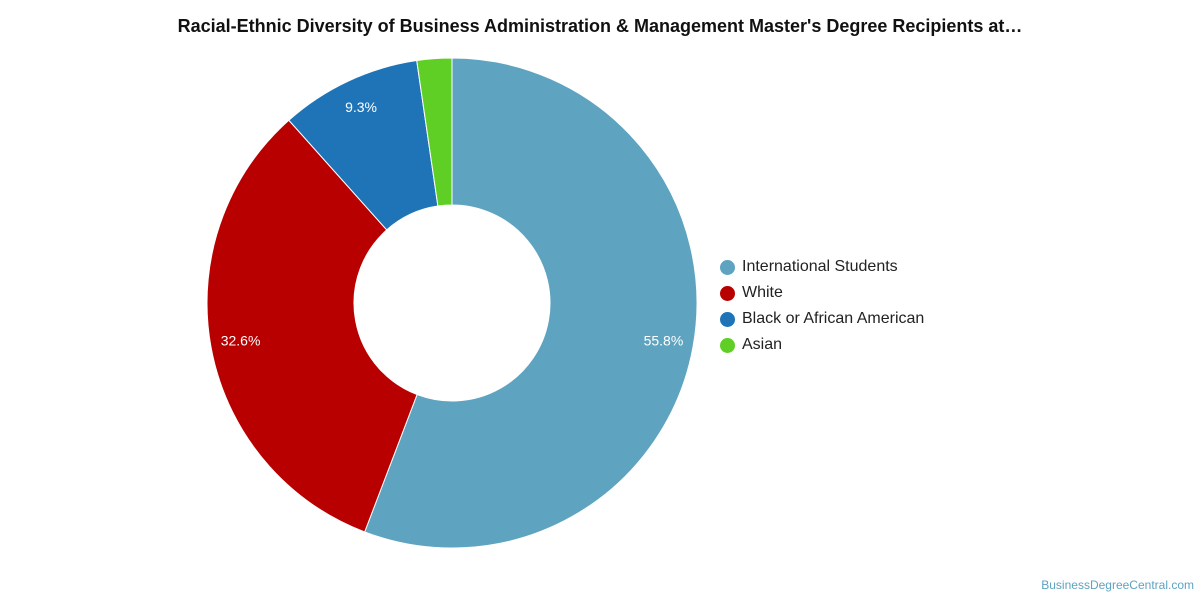 This screenshot has height=600, width=1200. Describe the element at coordinates (822, 345) in the screenshot. I see `legend-item-asian: Asian` at that location.